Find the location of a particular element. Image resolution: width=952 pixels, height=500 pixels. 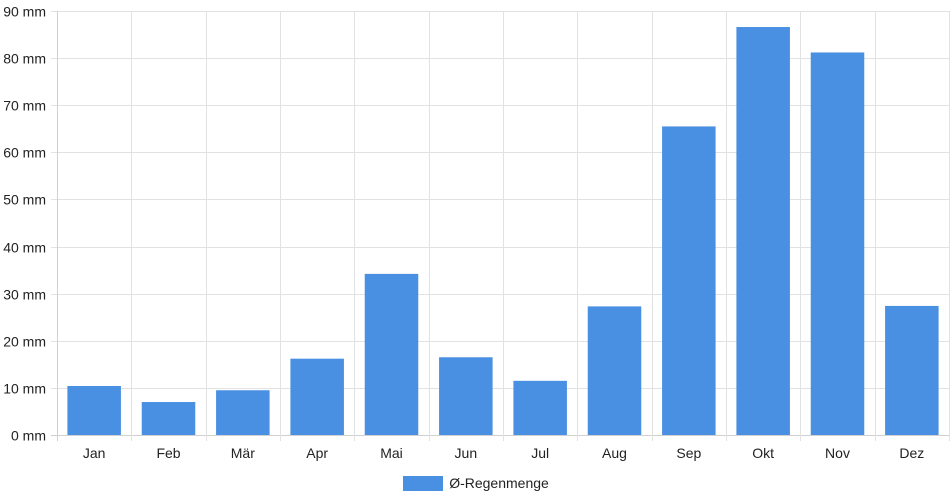

y-tick-label: 50 mm is located at coordinates (24, 200).